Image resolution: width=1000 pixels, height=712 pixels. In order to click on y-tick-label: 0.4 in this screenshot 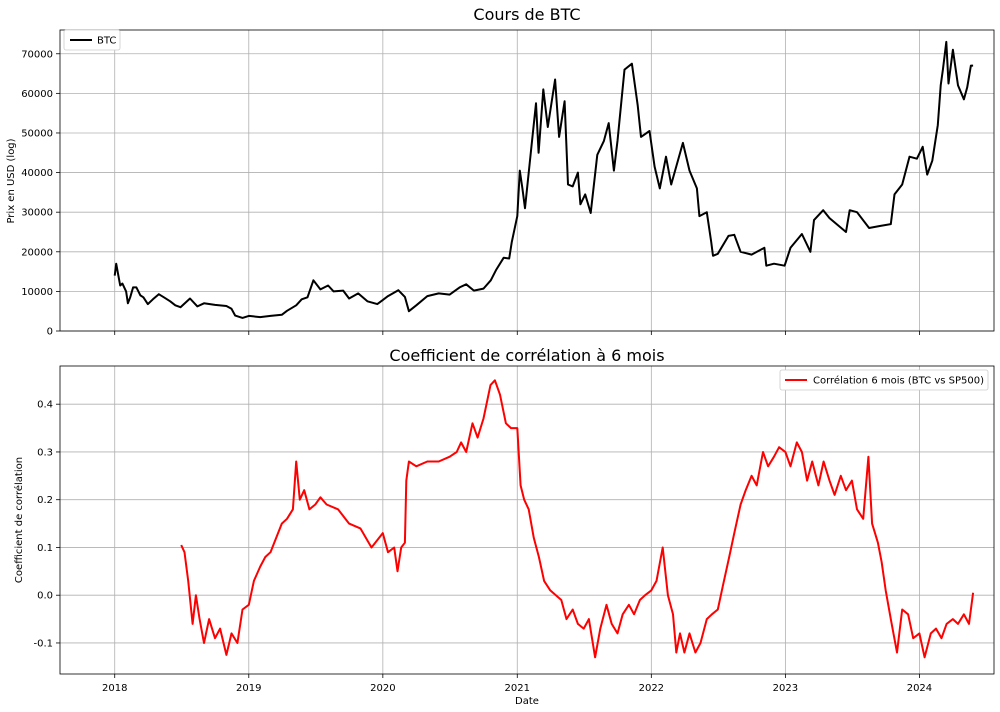, I will do `click(45, 405)`.